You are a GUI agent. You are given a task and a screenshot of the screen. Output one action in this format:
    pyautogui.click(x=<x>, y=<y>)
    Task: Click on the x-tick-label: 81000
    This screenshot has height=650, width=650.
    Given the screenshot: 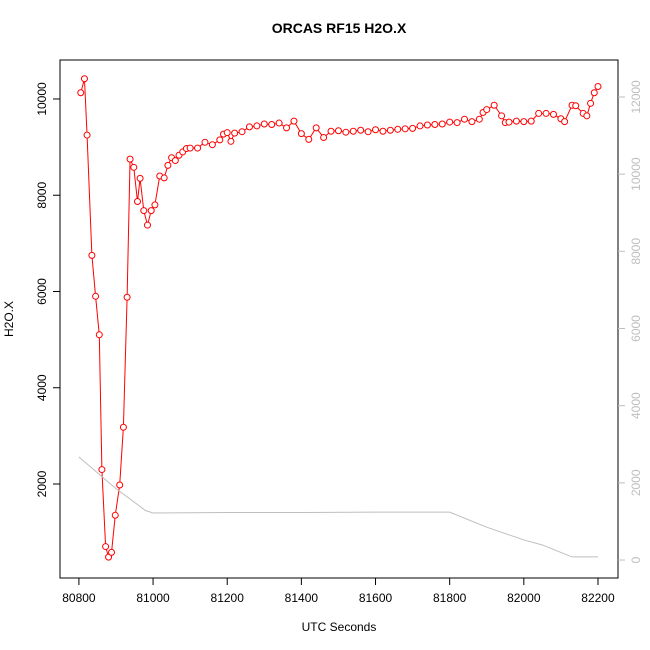 What is the action you would take?
    pyautogui.click(x=153, y=598)
    